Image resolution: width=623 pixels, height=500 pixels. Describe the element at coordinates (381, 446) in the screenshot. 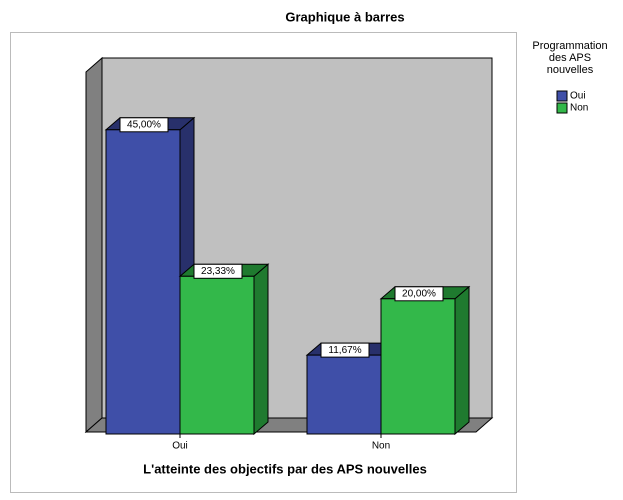

I see `x-tick-label: Non` at that location.